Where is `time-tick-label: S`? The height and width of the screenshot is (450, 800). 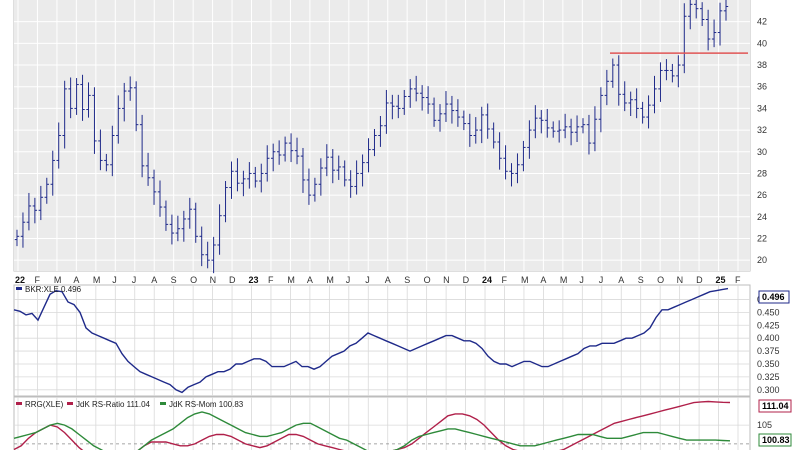 time-tick-label: S is located at coordinates (407, 280).